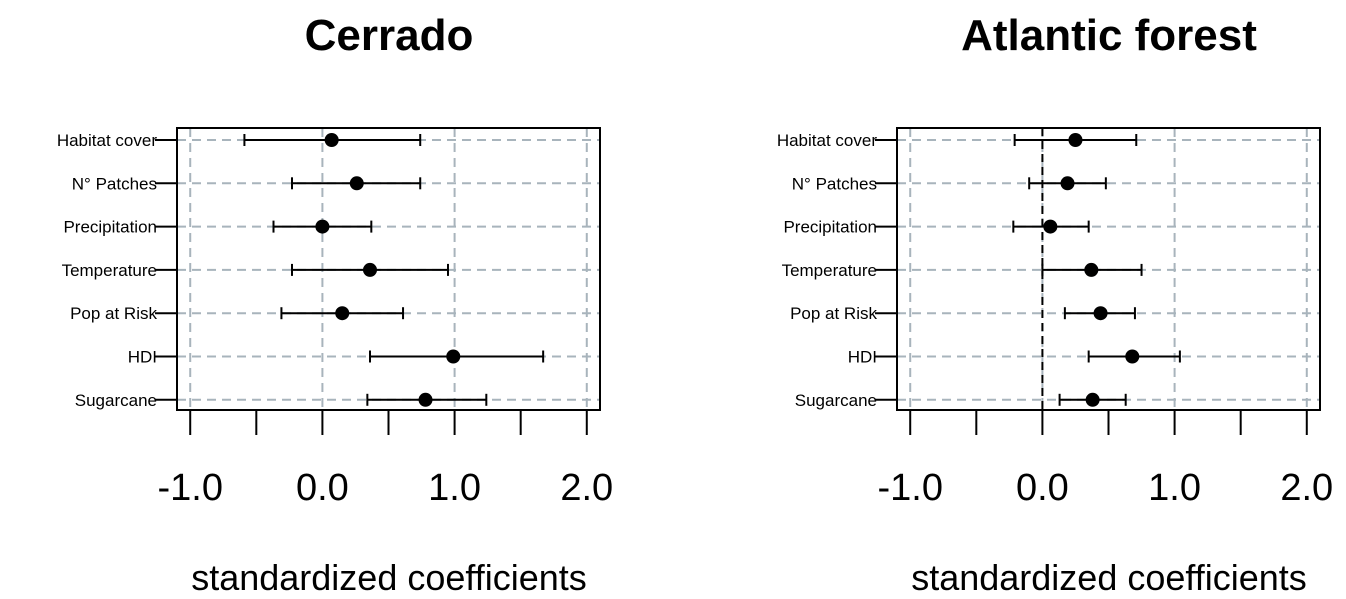  I want to click on chart-title: Atlantic forest, so click(1109, 35).